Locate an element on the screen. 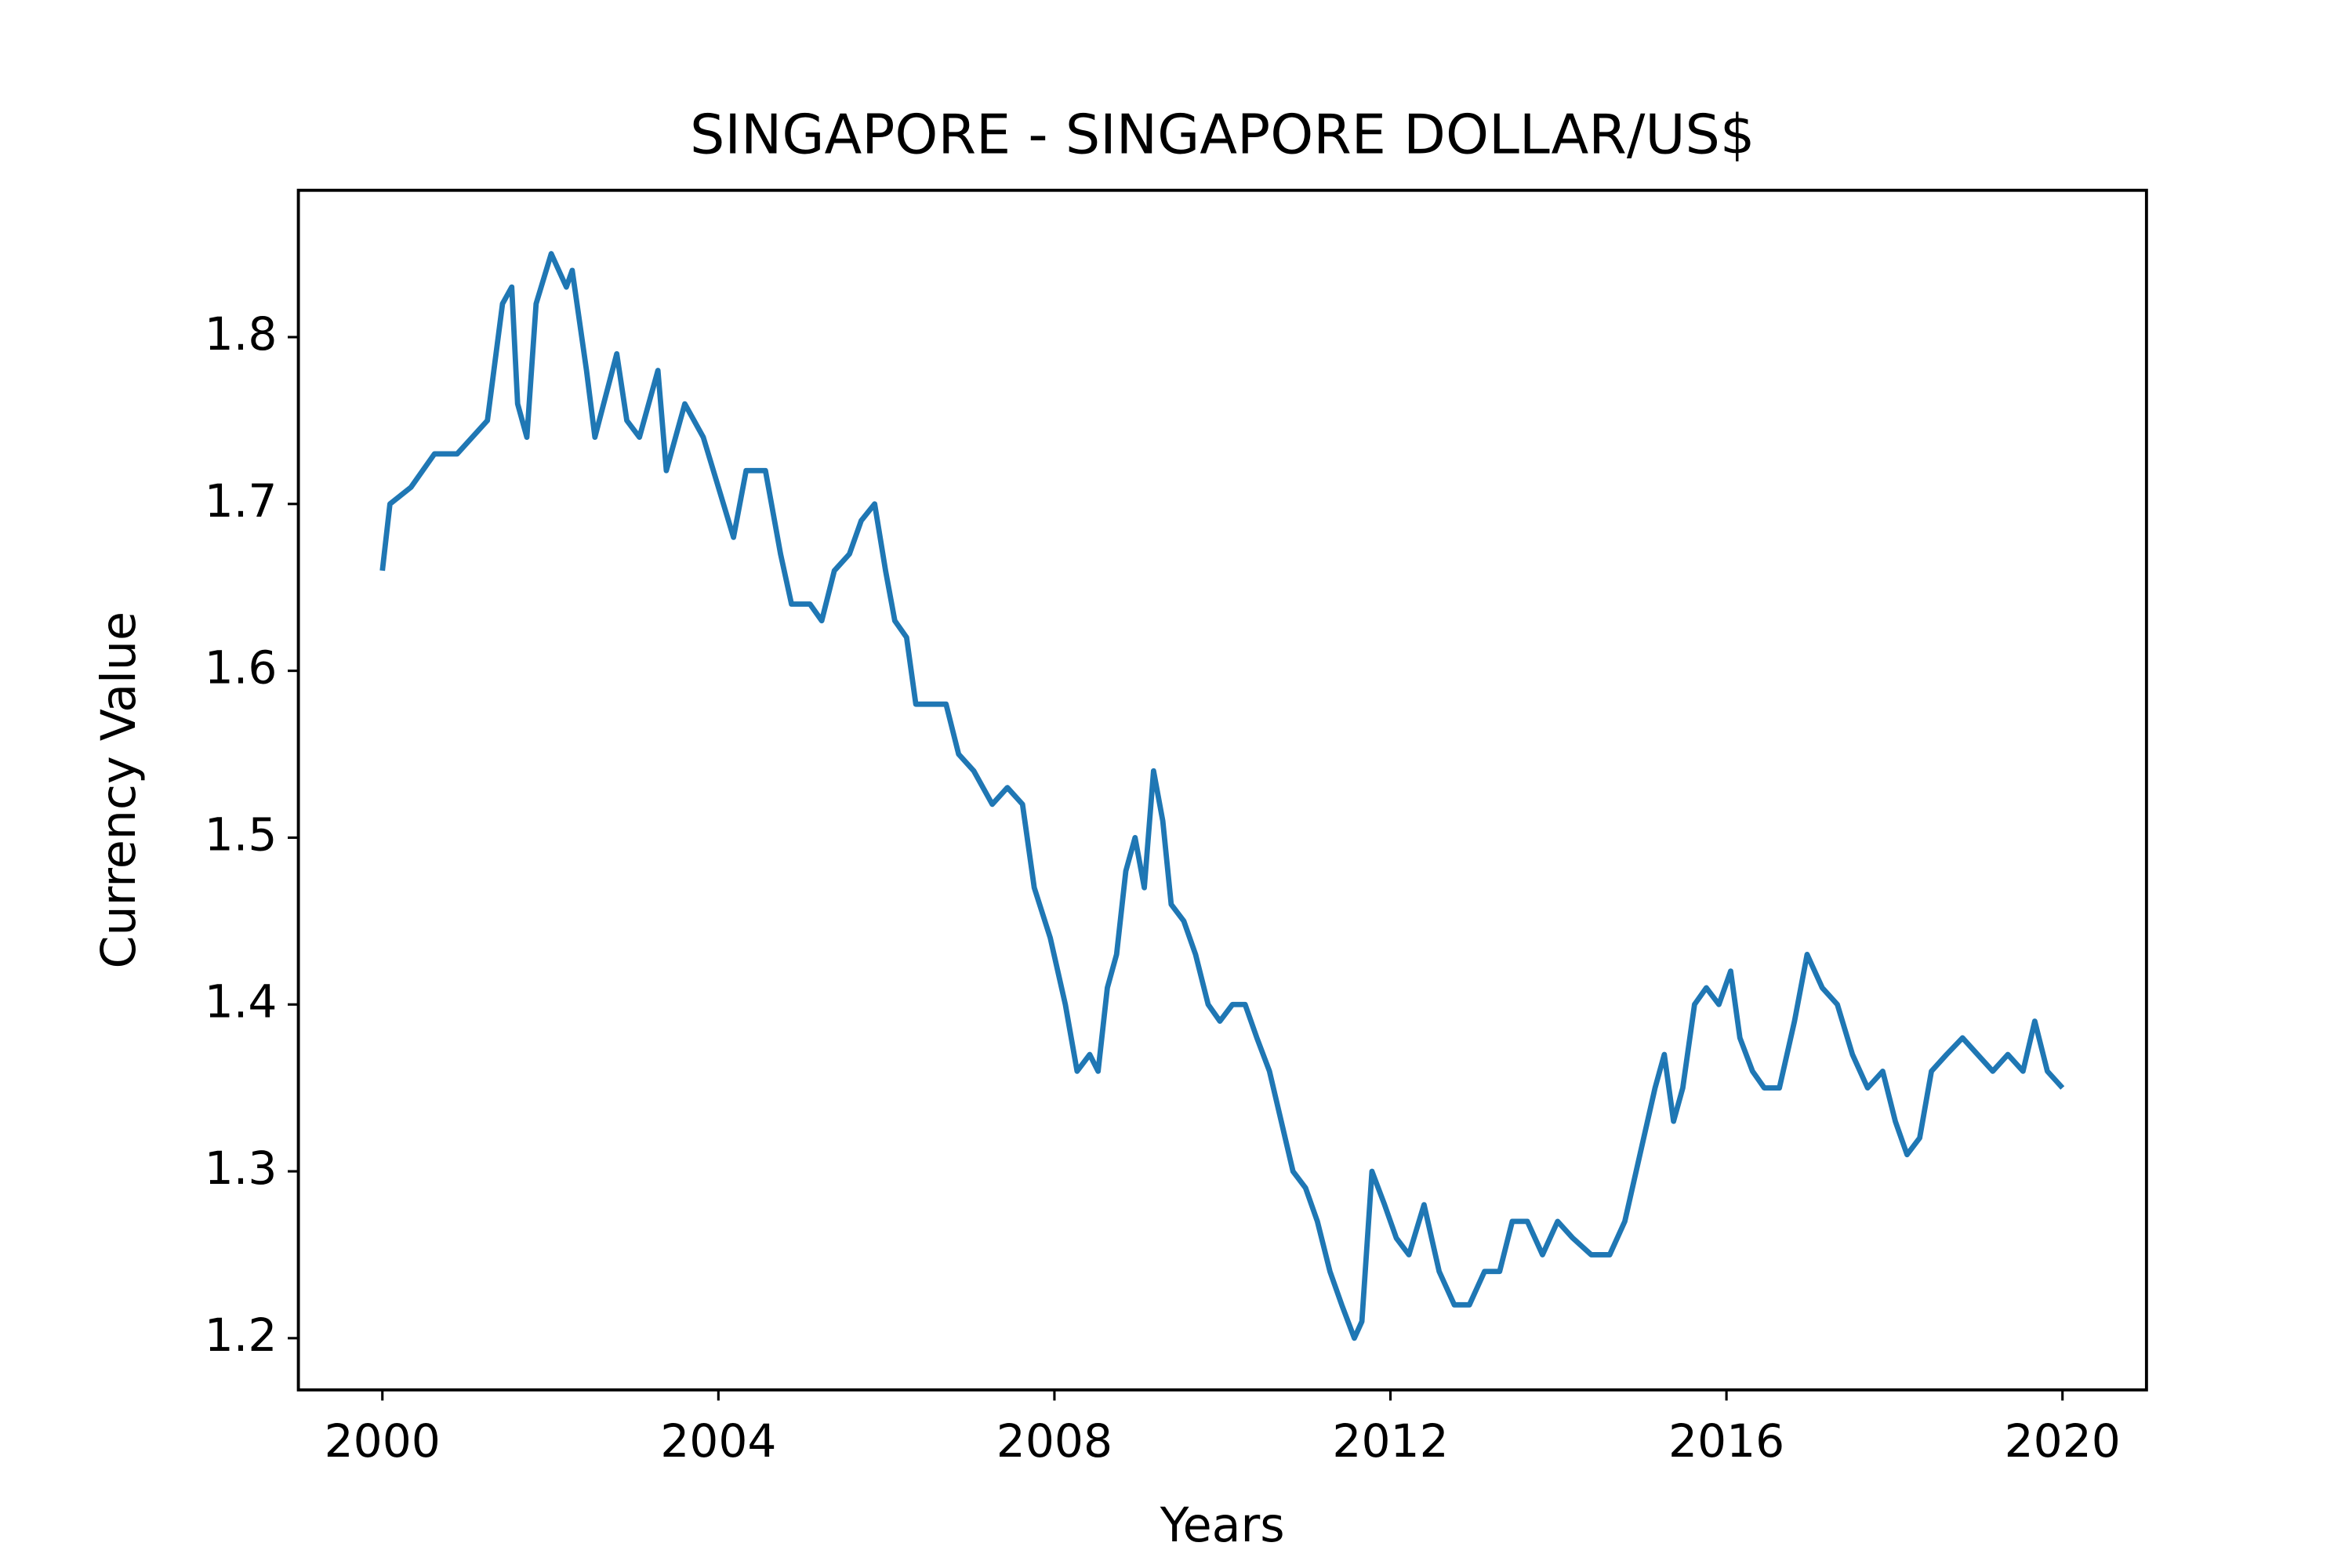 This screenshot has height=1568, width=2352. x-tick-label: 2012 is located at coordinates (1390, 1441).